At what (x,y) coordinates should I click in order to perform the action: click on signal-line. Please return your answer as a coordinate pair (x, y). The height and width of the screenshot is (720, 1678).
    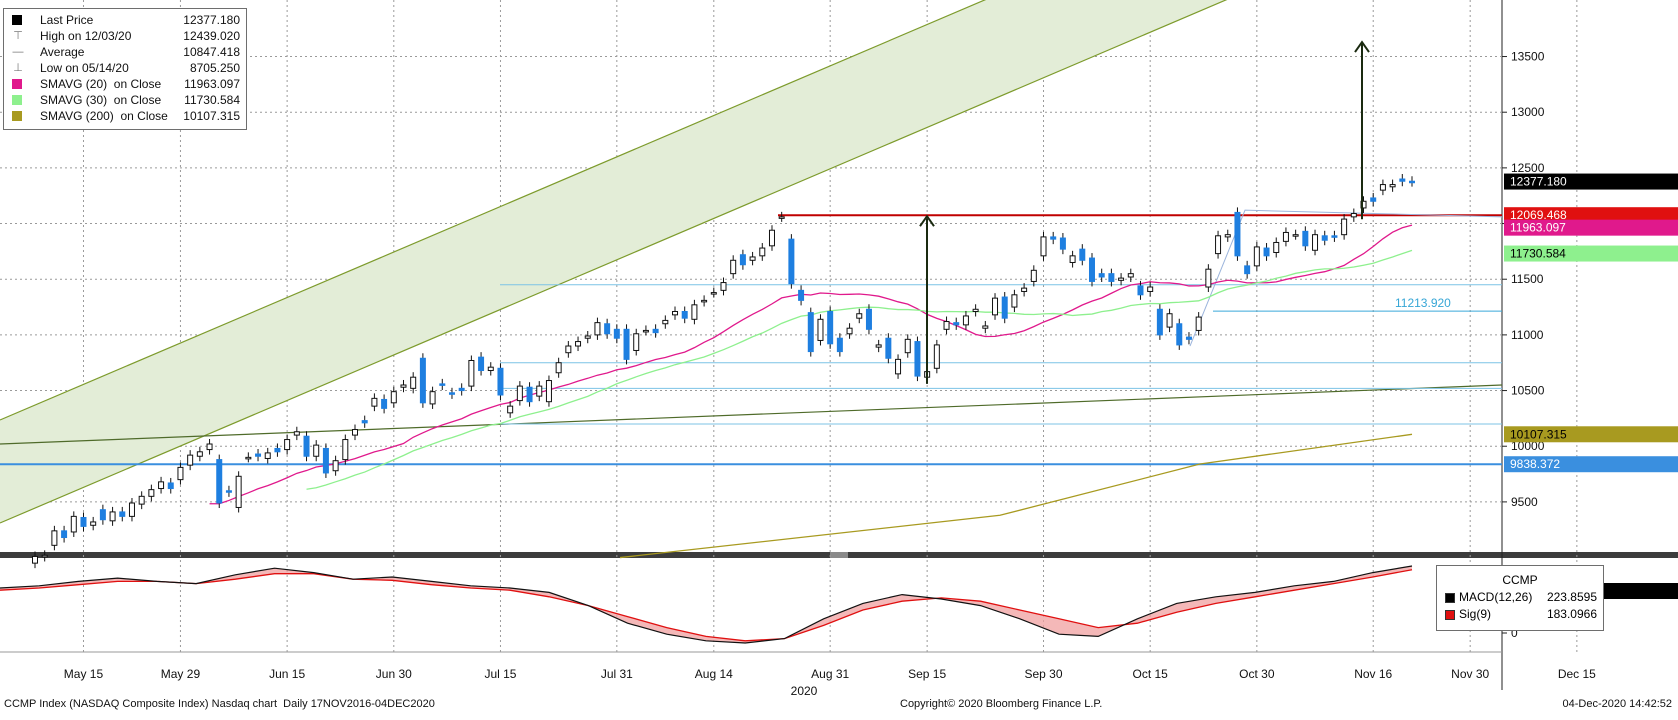
    Looking at the image, I should click on (706, 605).